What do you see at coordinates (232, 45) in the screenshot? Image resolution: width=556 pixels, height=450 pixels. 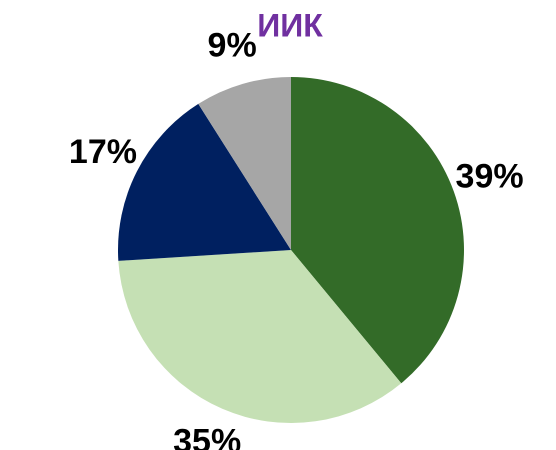 I see `data-label: 9%` at bounding box center [232, 45].